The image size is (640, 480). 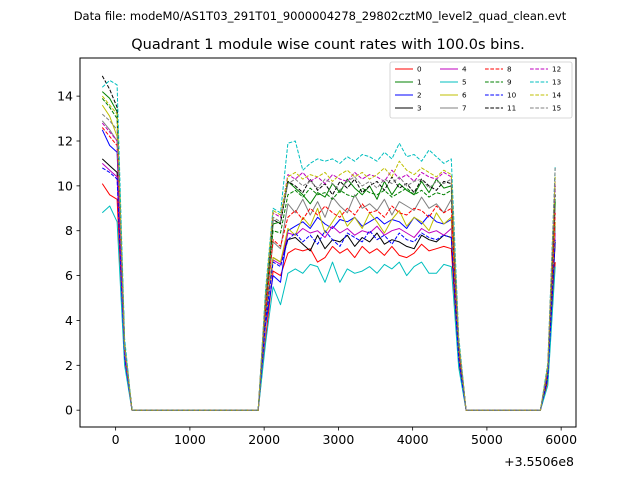 What do you see at coordinates (419, 69) in the screenshot?
I see `legend-label-0: 0` at bounding box center [419, 69].